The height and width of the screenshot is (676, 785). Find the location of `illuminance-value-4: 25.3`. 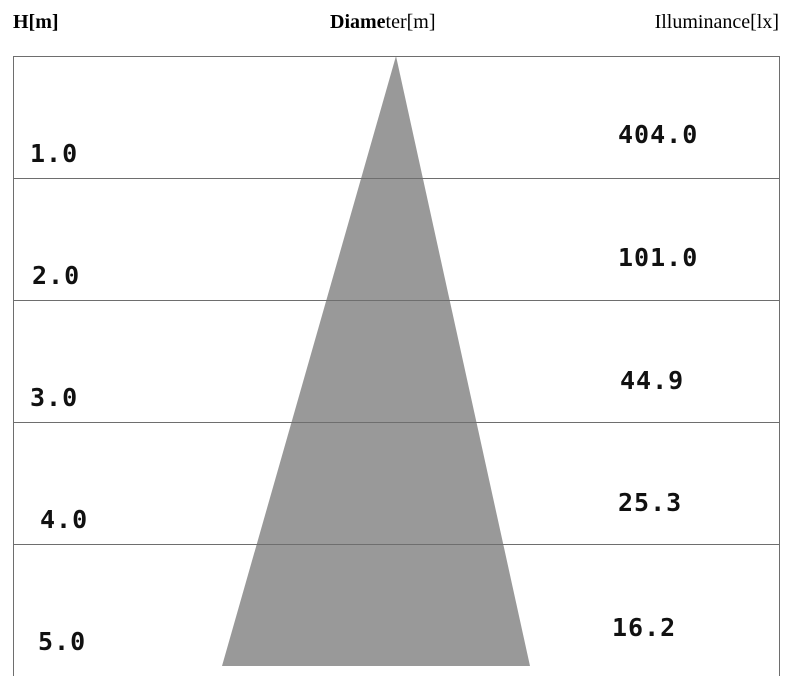

illuminance-value-4: 25.3 is located at coordinates (650, 502).